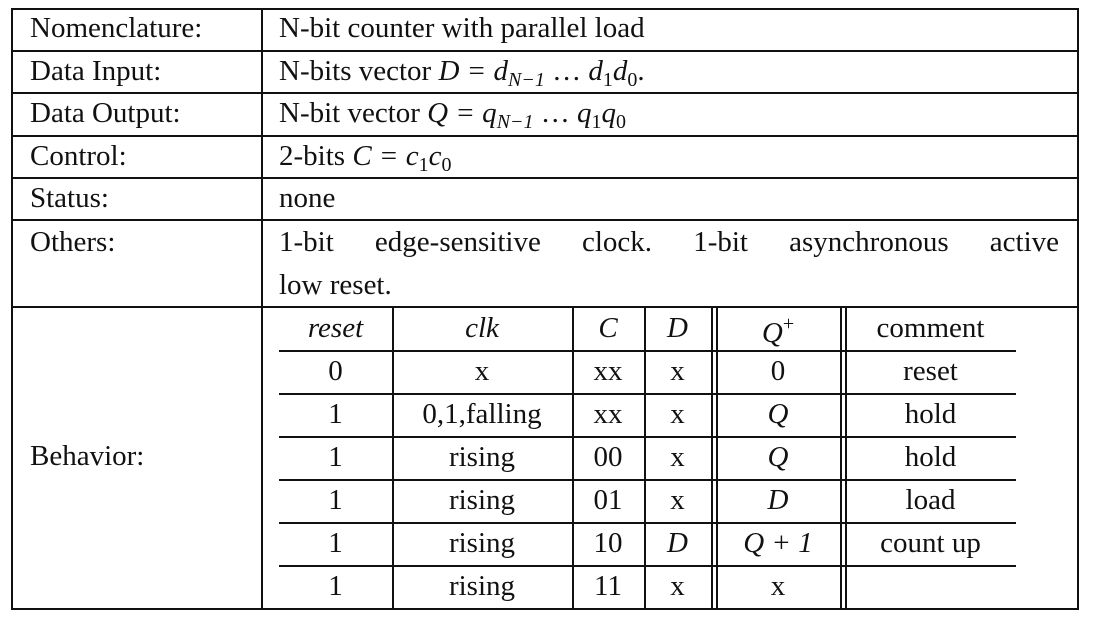  I want to click on header-c: C, so click(608, 328).